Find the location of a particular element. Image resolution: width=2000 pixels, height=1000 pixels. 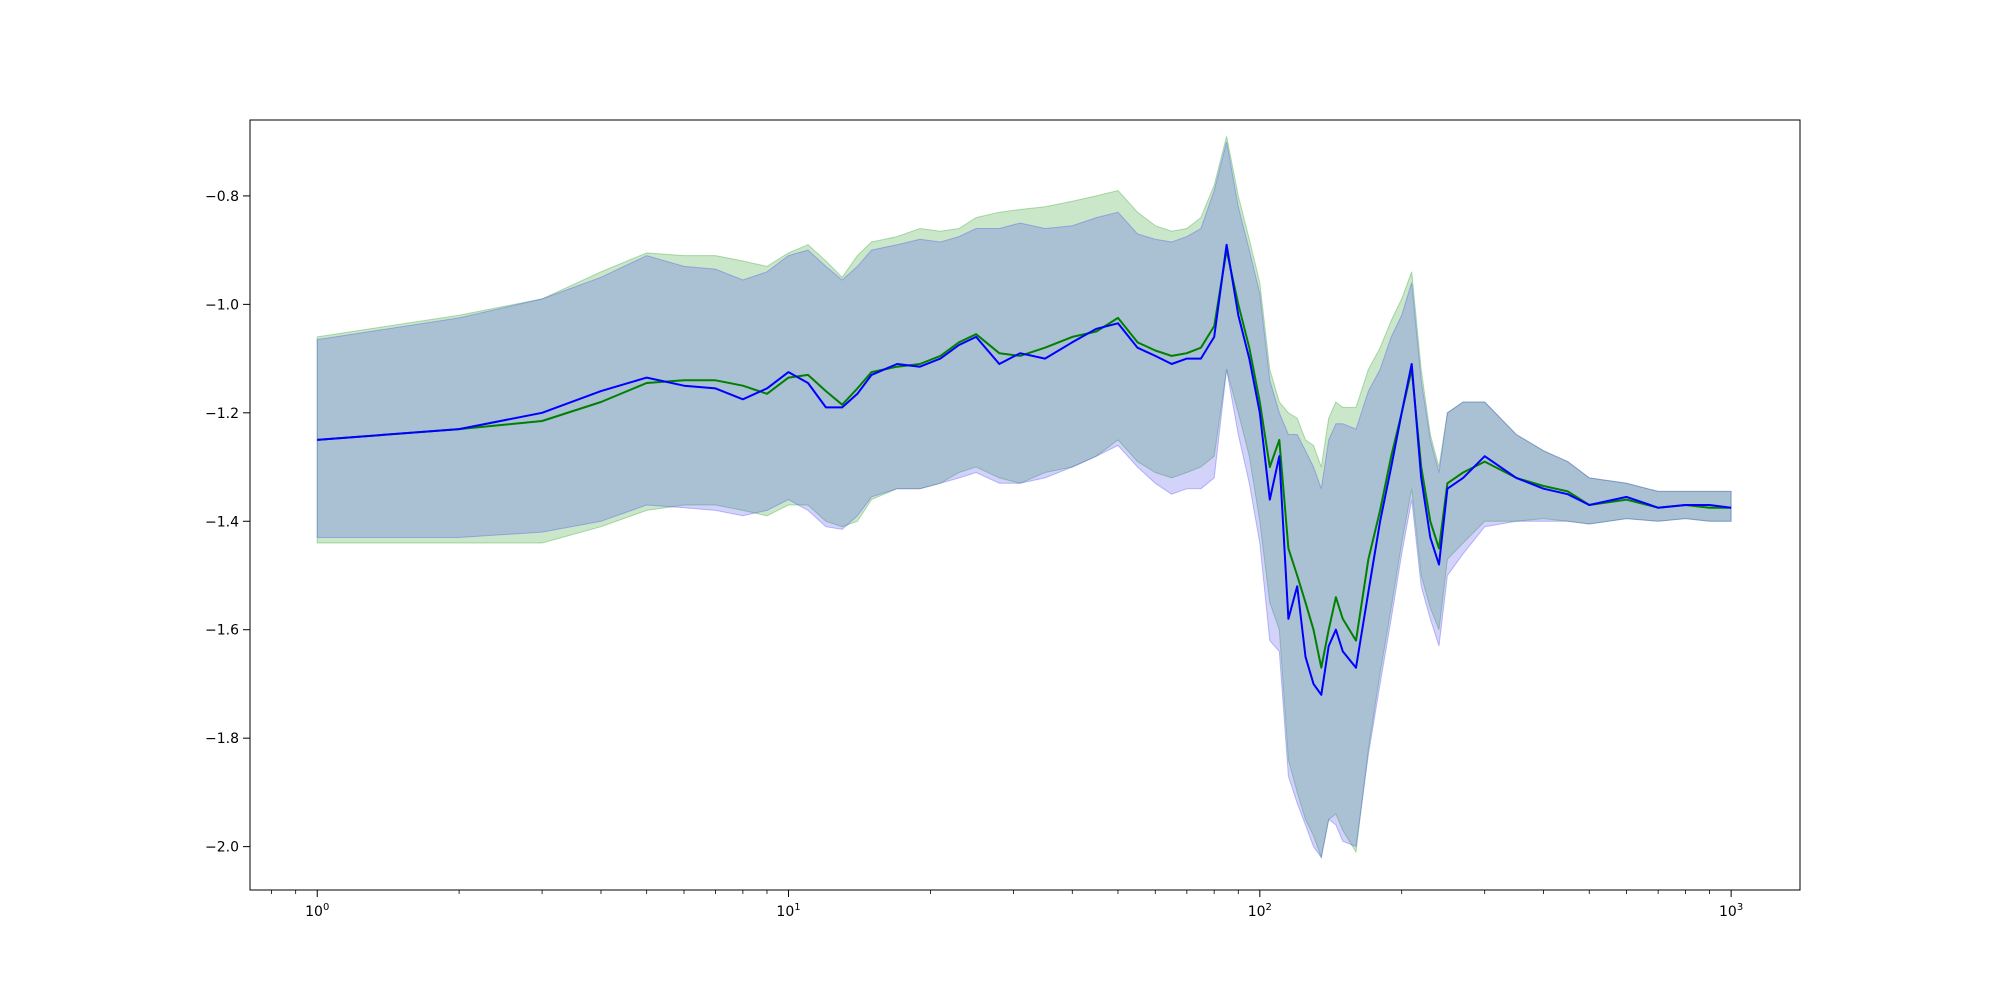

y-axis: −0.8 −1.0 −1.2 −1.4 −1.6 −1.8 −2.0 is located at coordinates (227, 522).